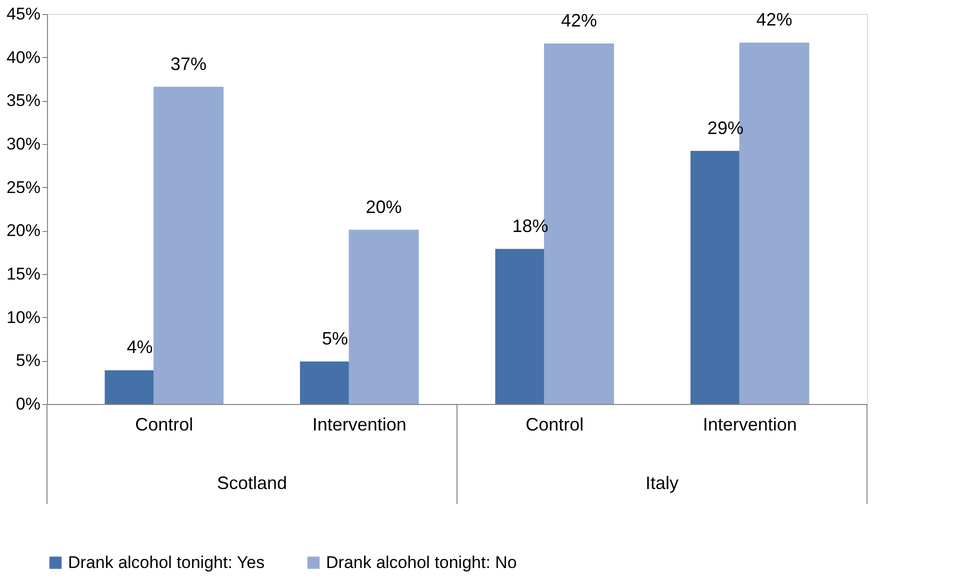 The image size is (958, 585). What do you see at coordinates (23, 100) in the screenshot?
I see `y-tick-label: 35%` at bounding box center [23, 100].